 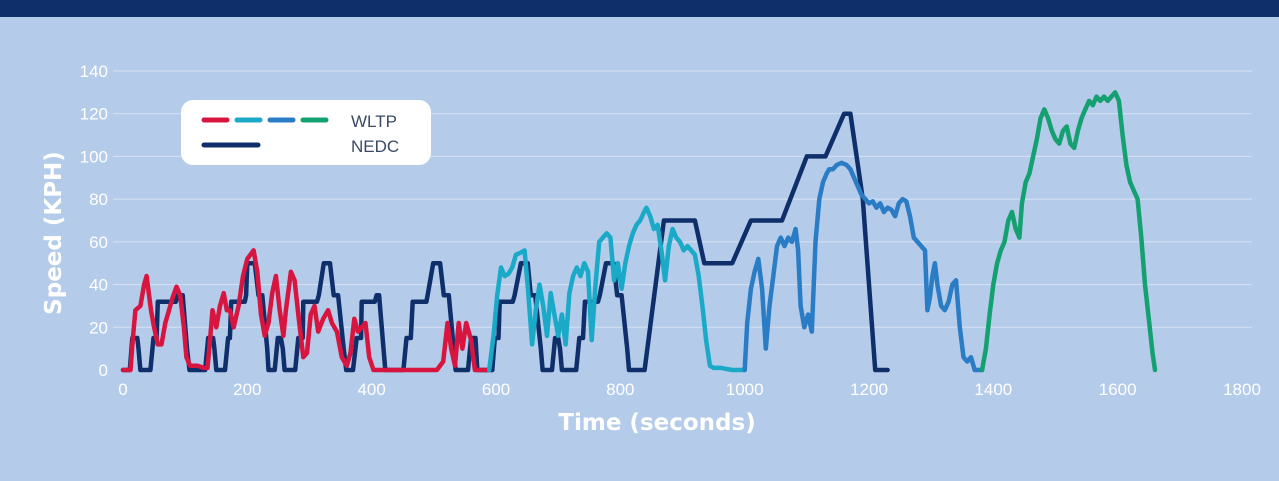 What do you see at coordinates (496, 389) in the screenshot?
I see `x-tick-label: 600` at bounding box center [496, 389].